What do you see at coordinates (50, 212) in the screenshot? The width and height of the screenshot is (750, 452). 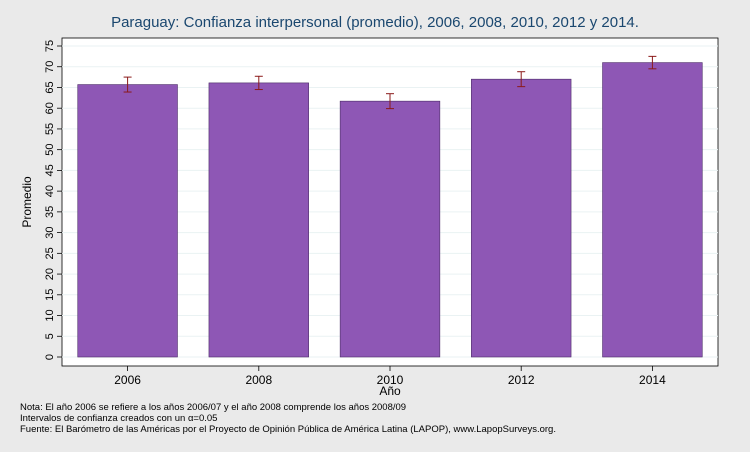 I see `y-tick-label: 35` at bounding box center [50, 212].